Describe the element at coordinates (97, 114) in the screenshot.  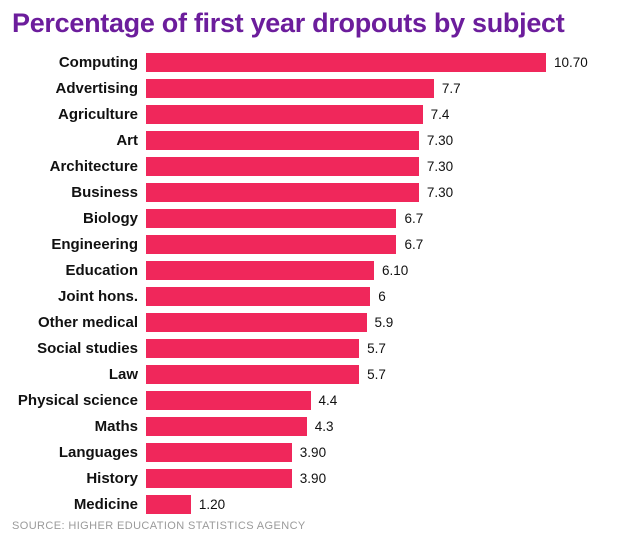
I see `category-label: Agriculture` at that location.